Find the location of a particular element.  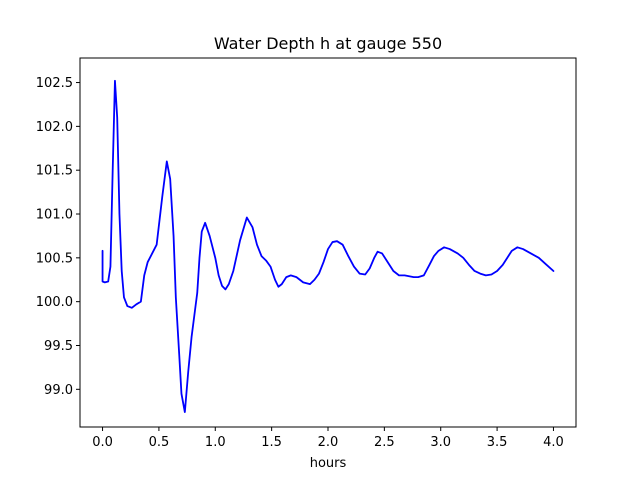

x-tick-label: 2.5 is located at coordinates (384, 442).